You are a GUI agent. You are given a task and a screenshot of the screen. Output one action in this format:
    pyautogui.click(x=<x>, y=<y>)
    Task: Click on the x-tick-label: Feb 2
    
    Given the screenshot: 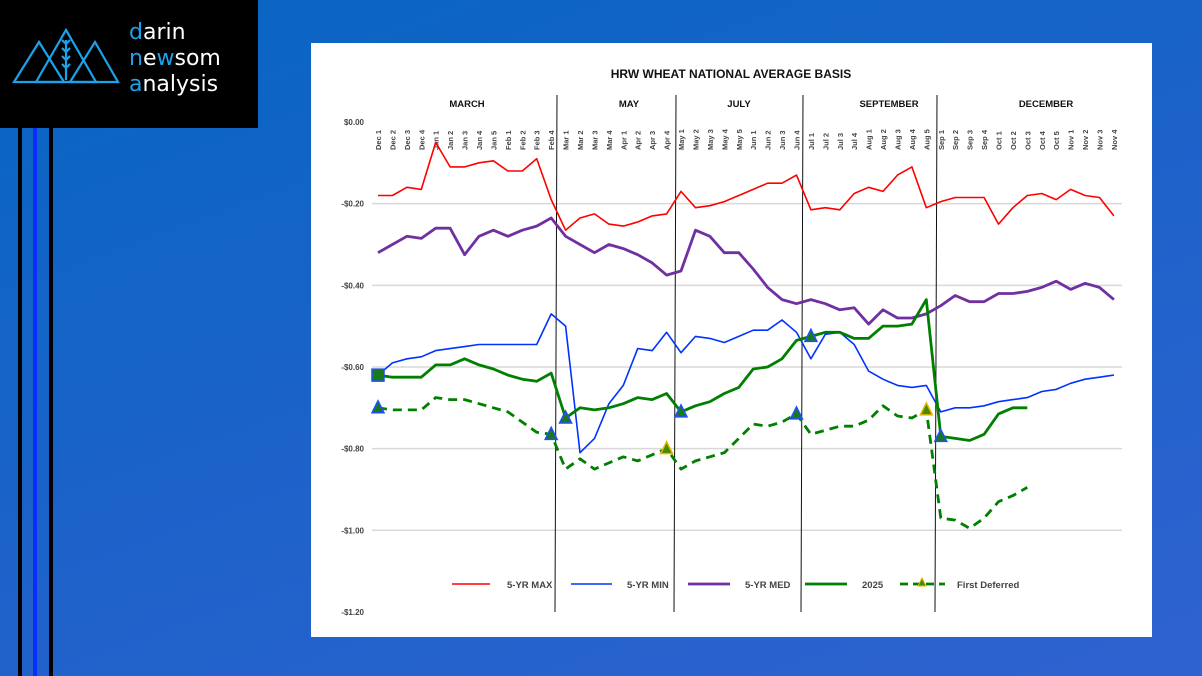 What is the action you would take?
    pyautogui.click(x=522, y=140)
    